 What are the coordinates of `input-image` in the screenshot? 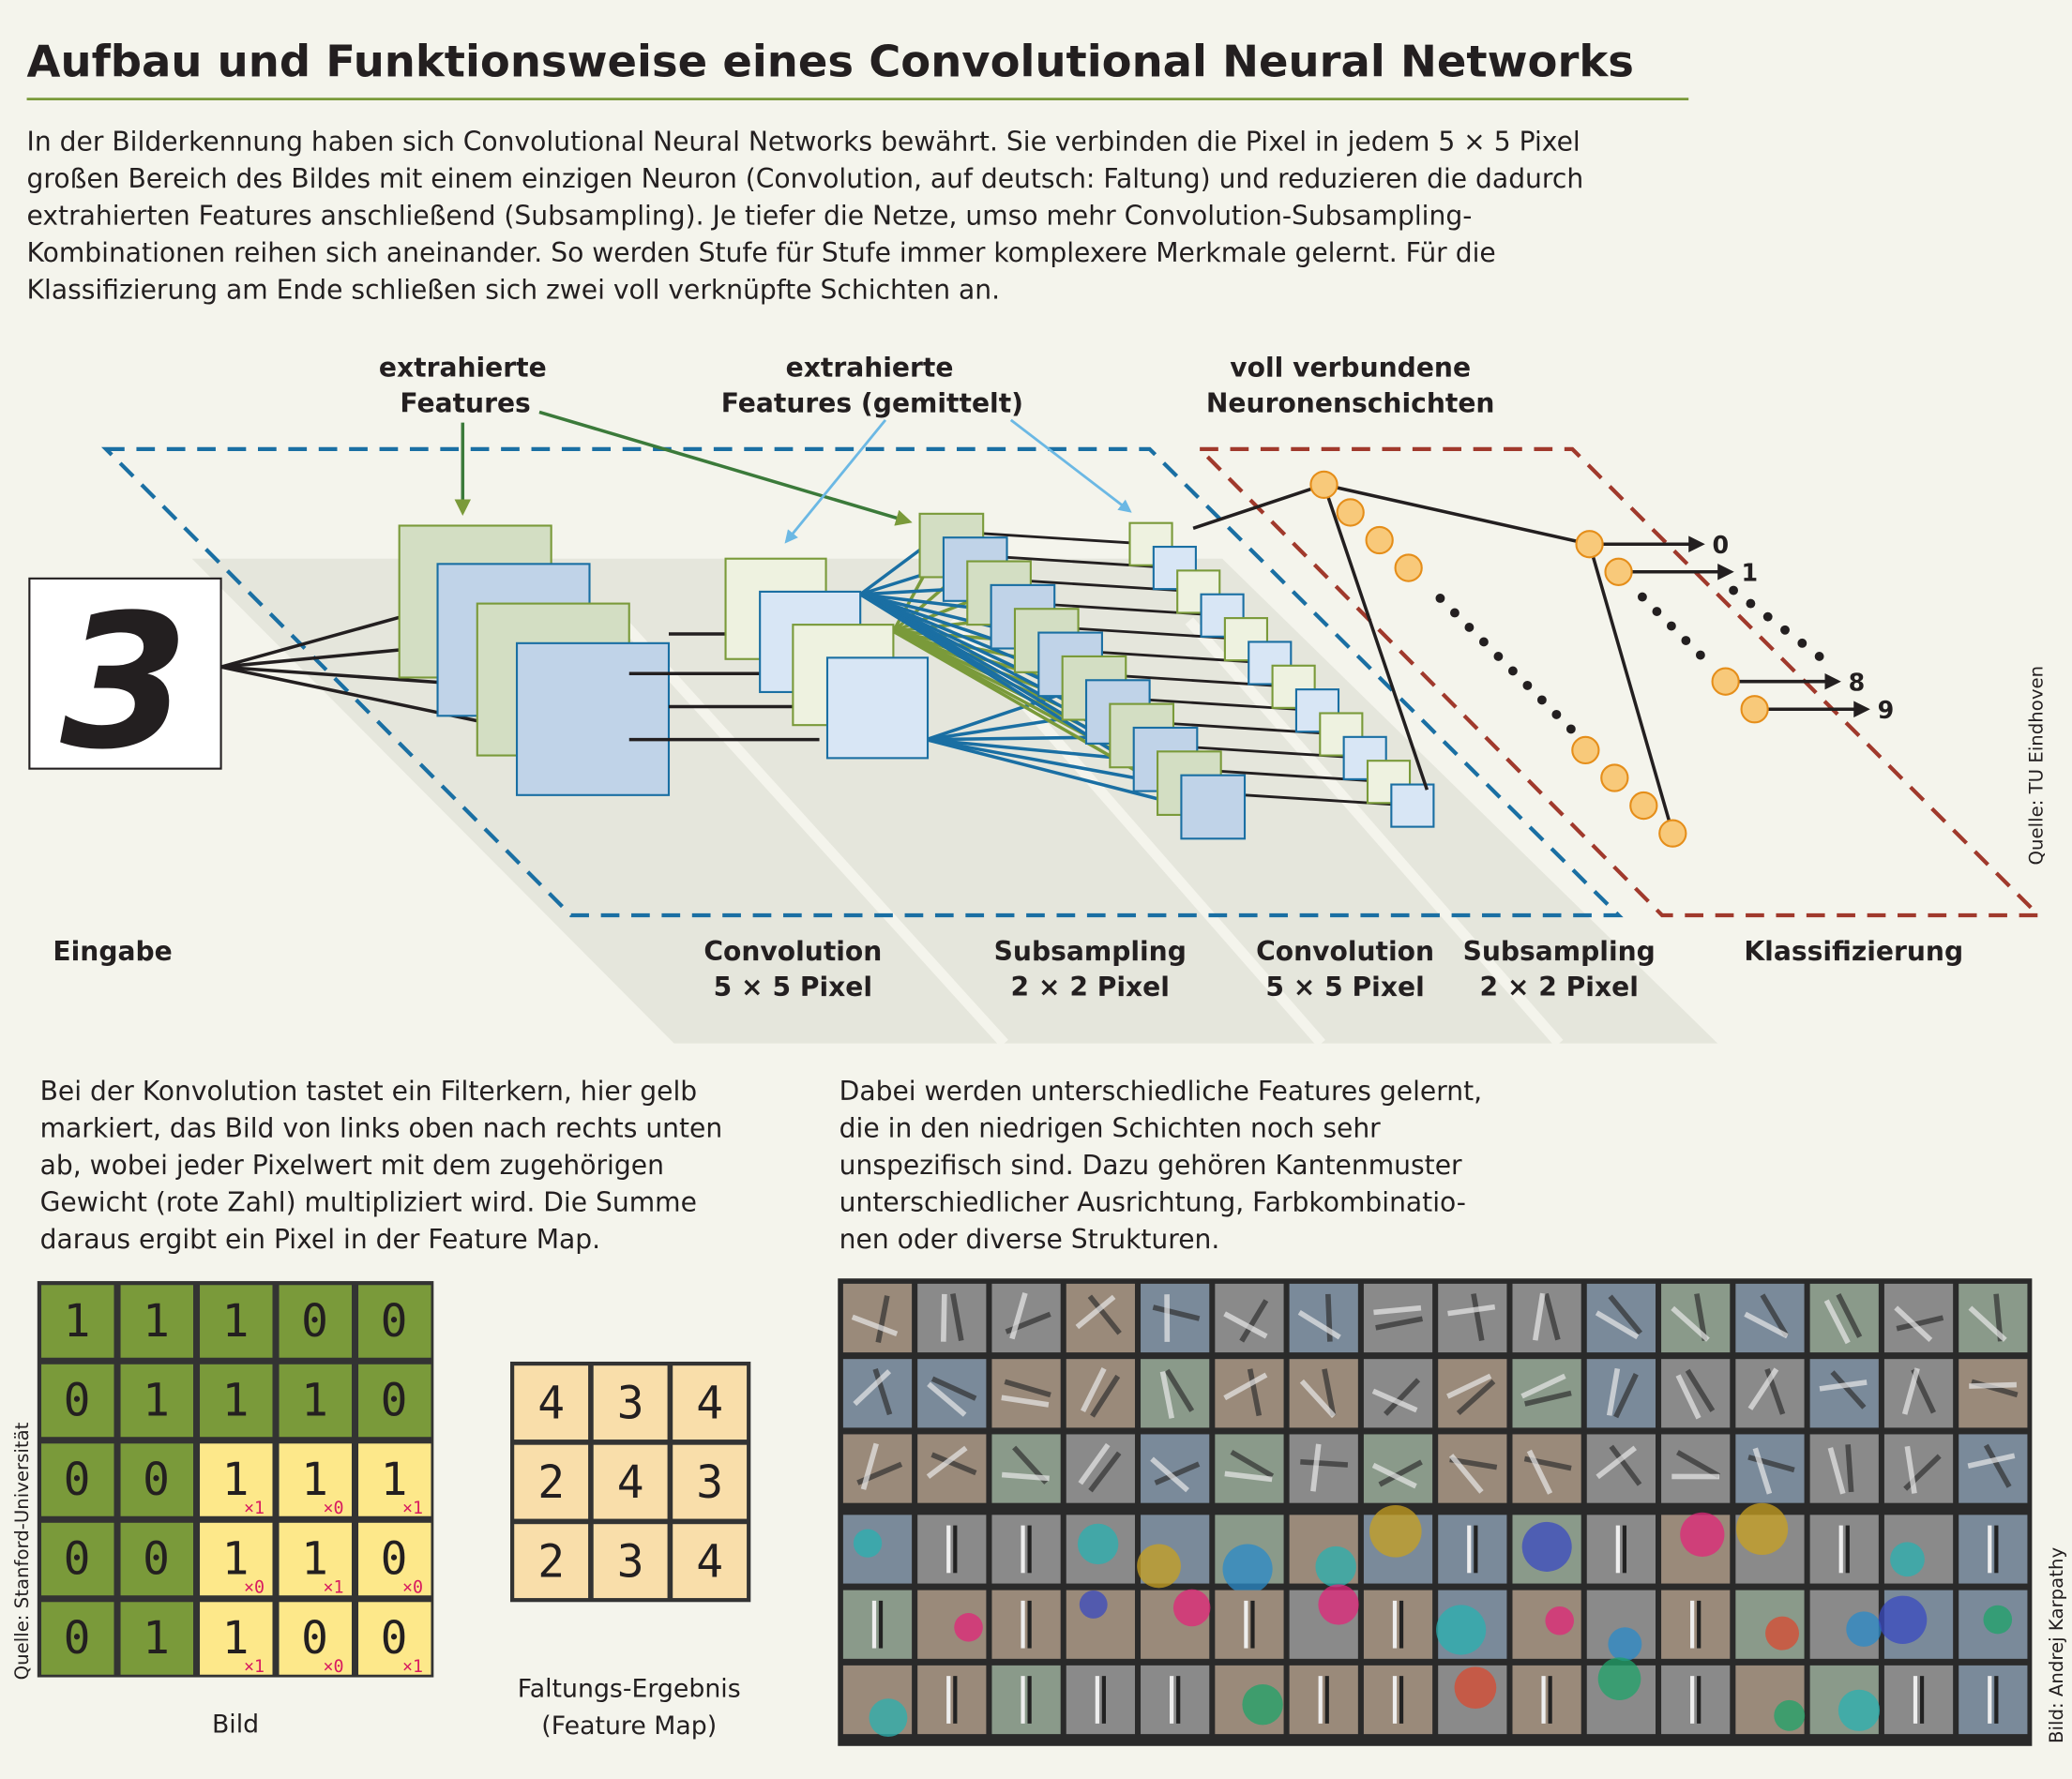 It's located at (125, 673).